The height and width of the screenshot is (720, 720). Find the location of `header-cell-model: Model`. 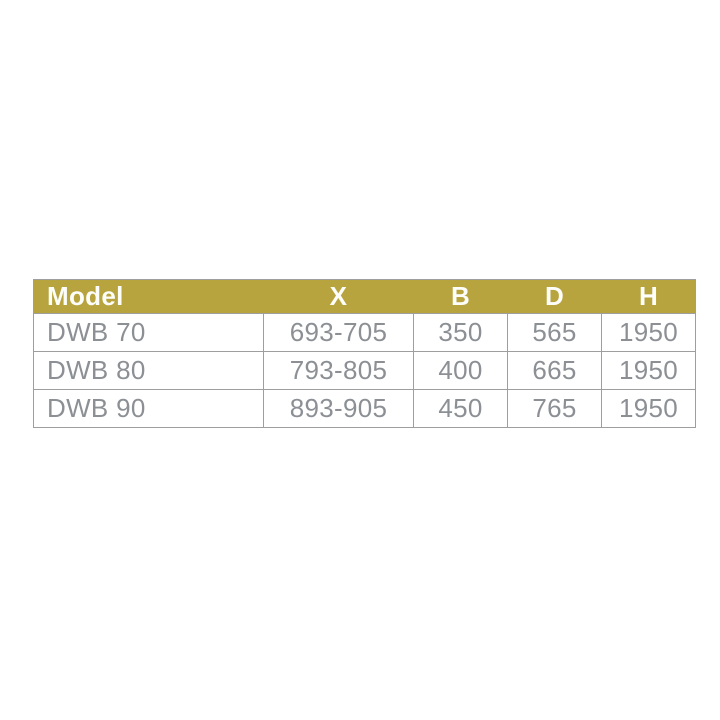

header-cell-model: Model is located at coordinates (148, 296).